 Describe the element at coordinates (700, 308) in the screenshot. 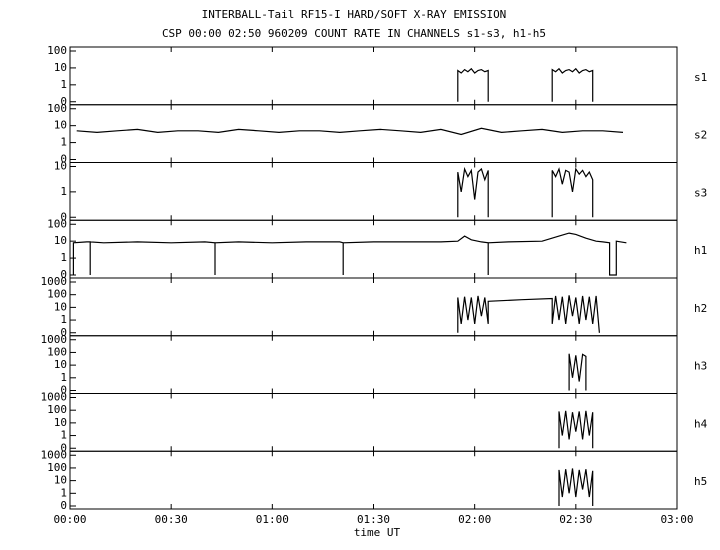

I see `panel-label: h2` at that location.